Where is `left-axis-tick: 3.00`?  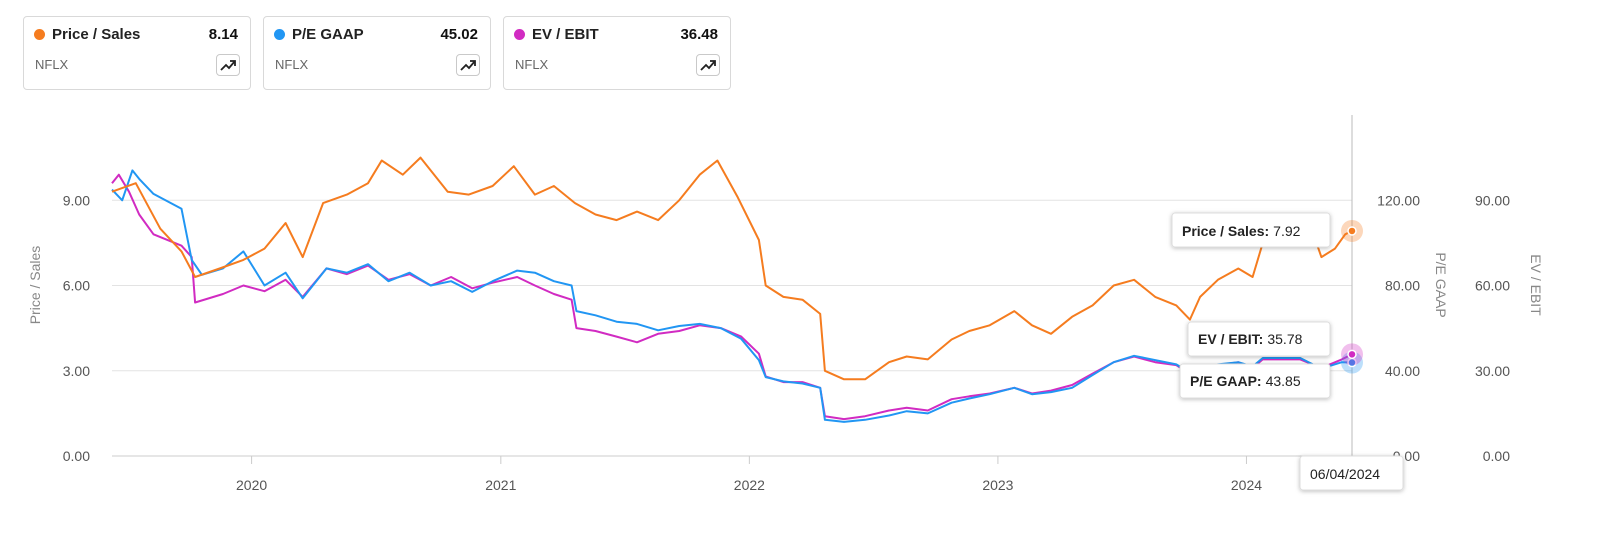 left-axis-tick: 3.00 is located at coordinates (76, 371).